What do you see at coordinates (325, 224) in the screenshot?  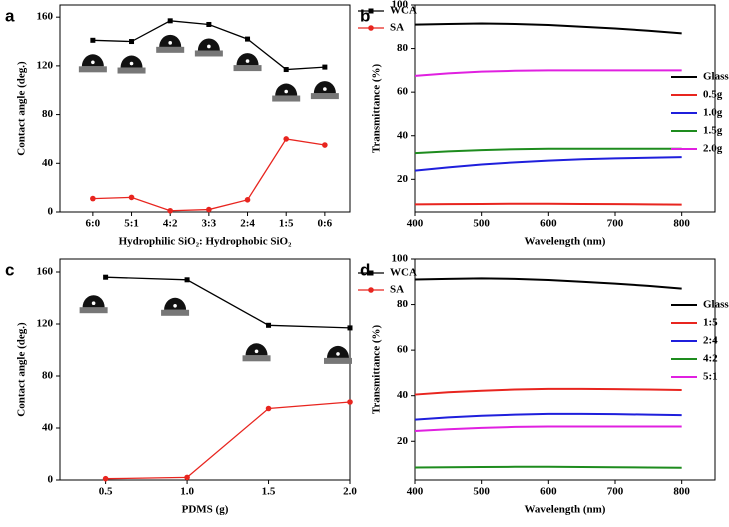 I see `x-tick-label: 0:6` at bounding box center [325, 224].